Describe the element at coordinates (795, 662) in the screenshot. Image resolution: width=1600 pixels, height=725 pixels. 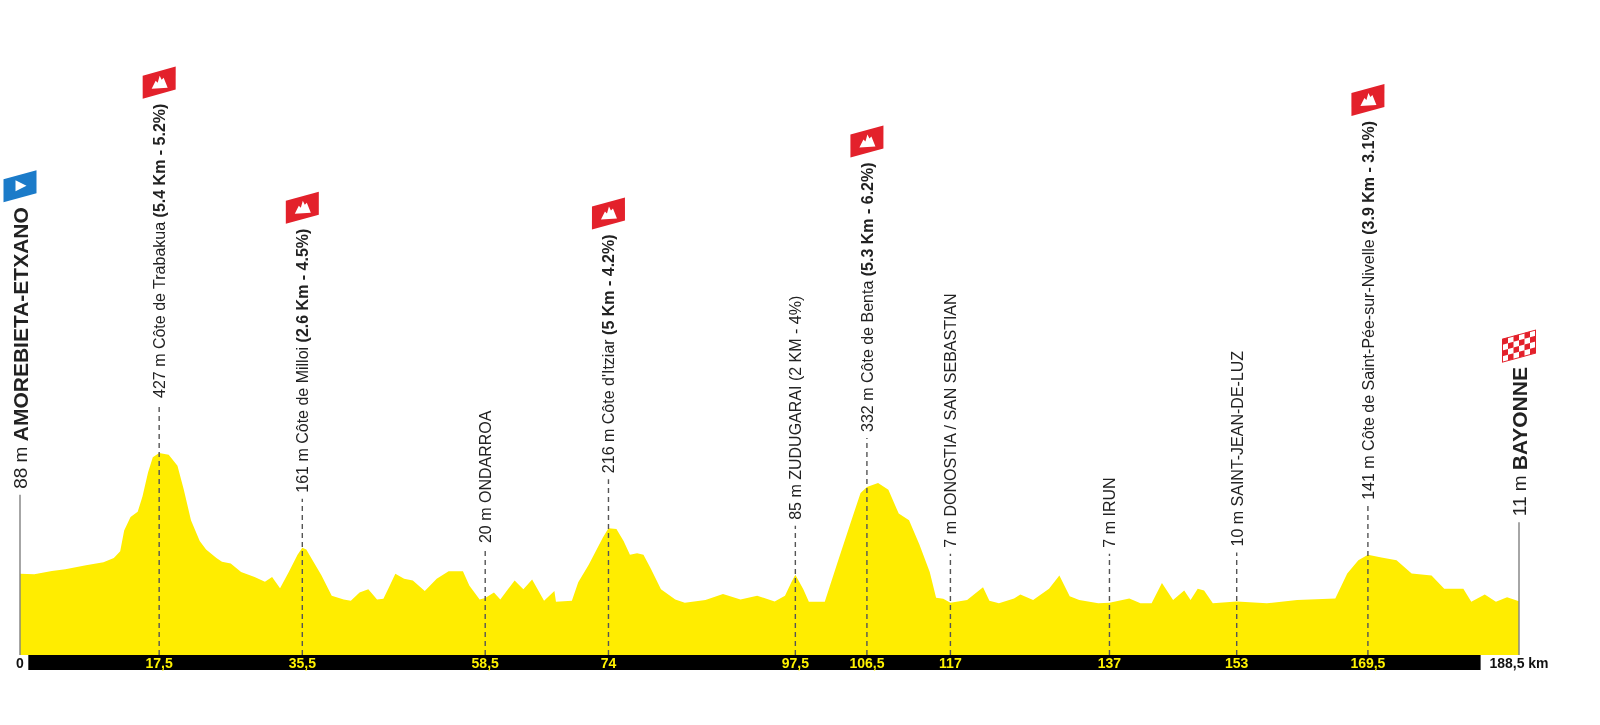
I see `x-tick-label: 97,5` at that location.